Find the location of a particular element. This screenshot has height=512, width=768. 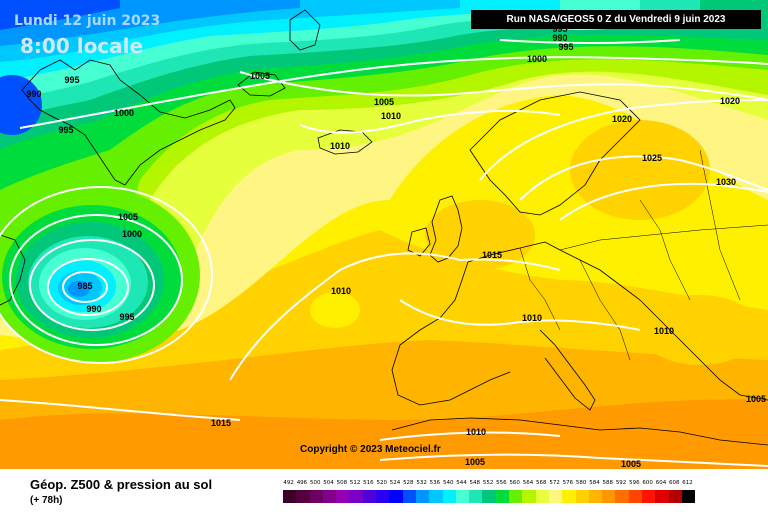

coast-italy is located at coordinates (567, 370).